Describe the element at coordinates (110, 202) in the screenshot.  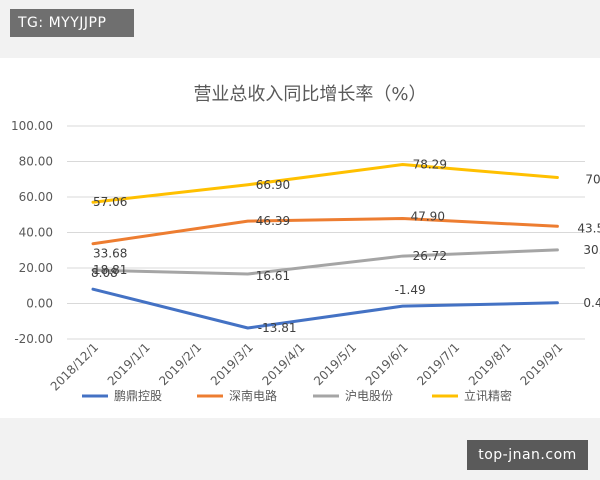
I see `data-label: 57.06` at that location.